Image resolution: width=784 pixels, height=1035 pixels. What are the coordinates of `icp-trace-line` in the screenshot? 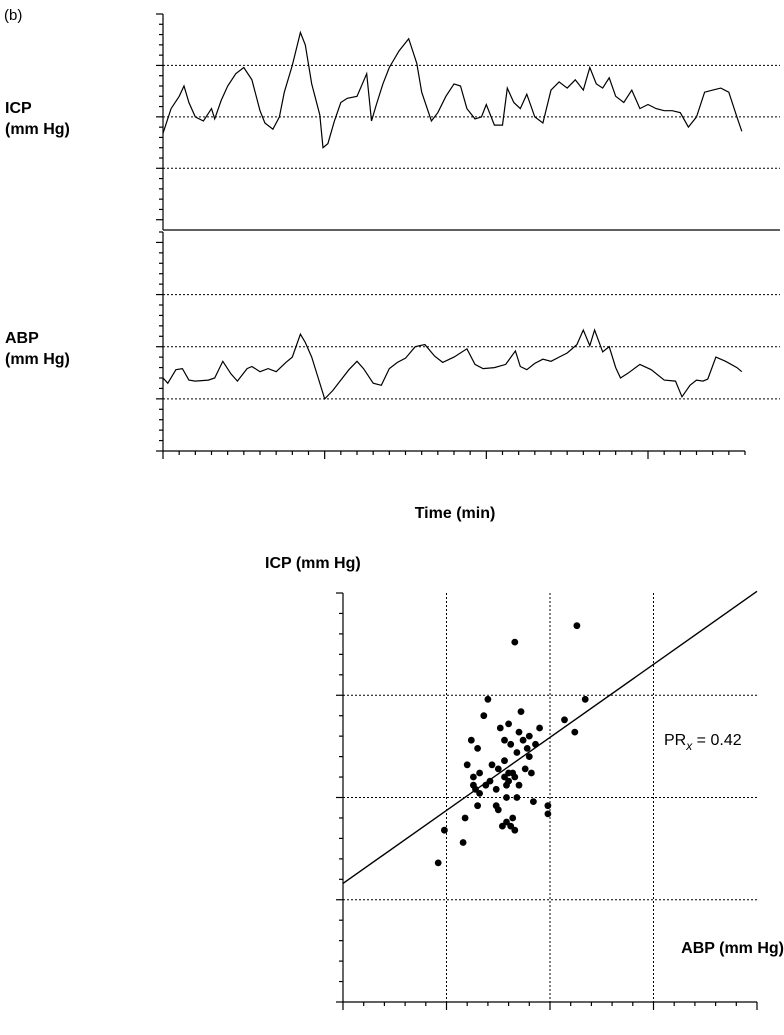 It's located at (452, 89).